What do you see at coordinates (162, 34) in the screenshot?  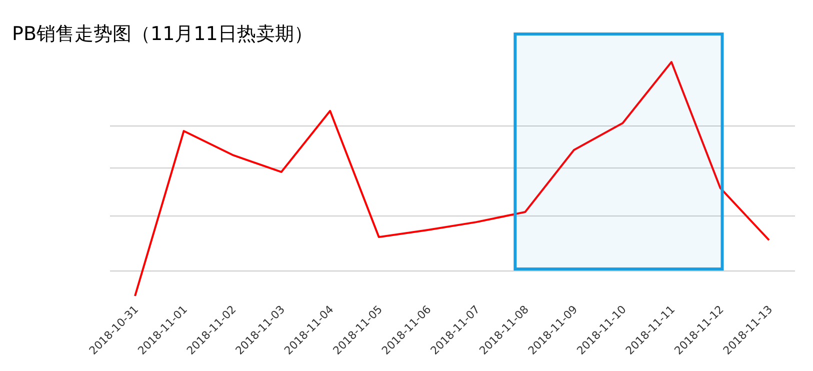 I see `chart-title: PB销售走势图（11月11日热卖期）` at bounding box center [162, 34].